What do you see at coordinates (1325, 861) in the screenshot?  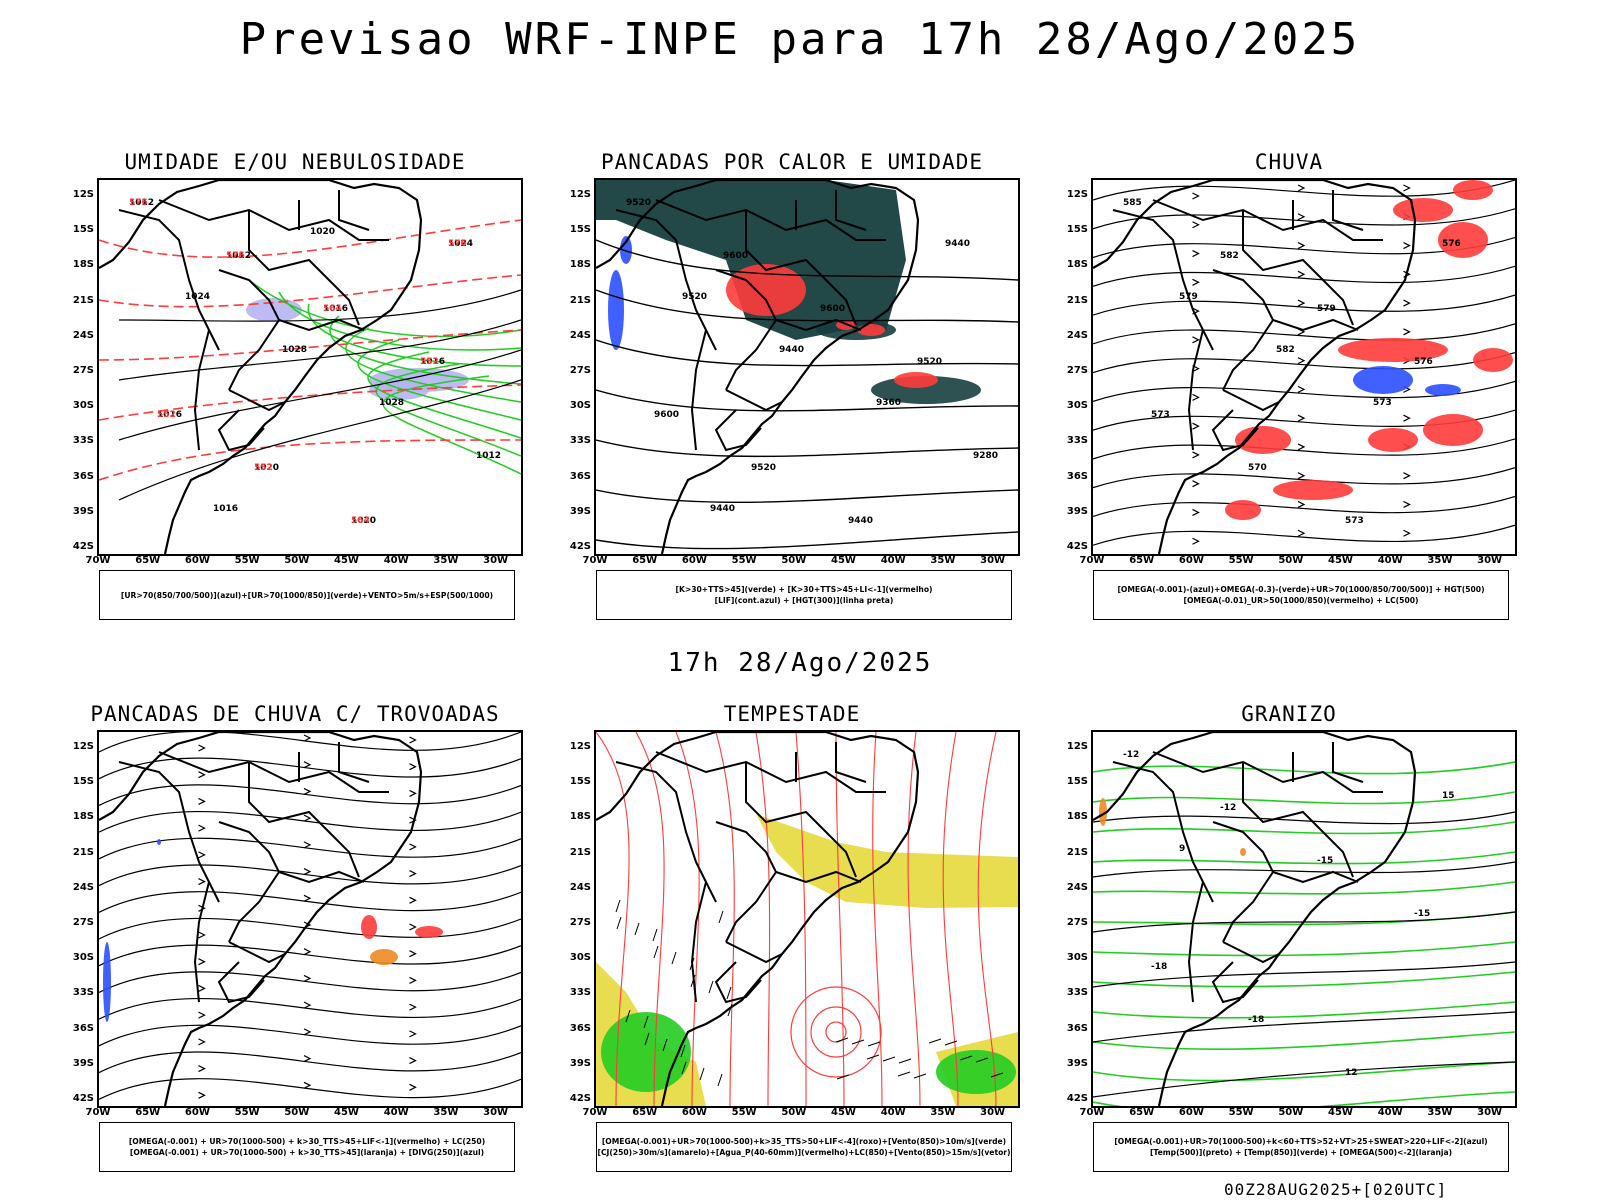 I see `temp-label: -15` at bounding box center [1325, 861].